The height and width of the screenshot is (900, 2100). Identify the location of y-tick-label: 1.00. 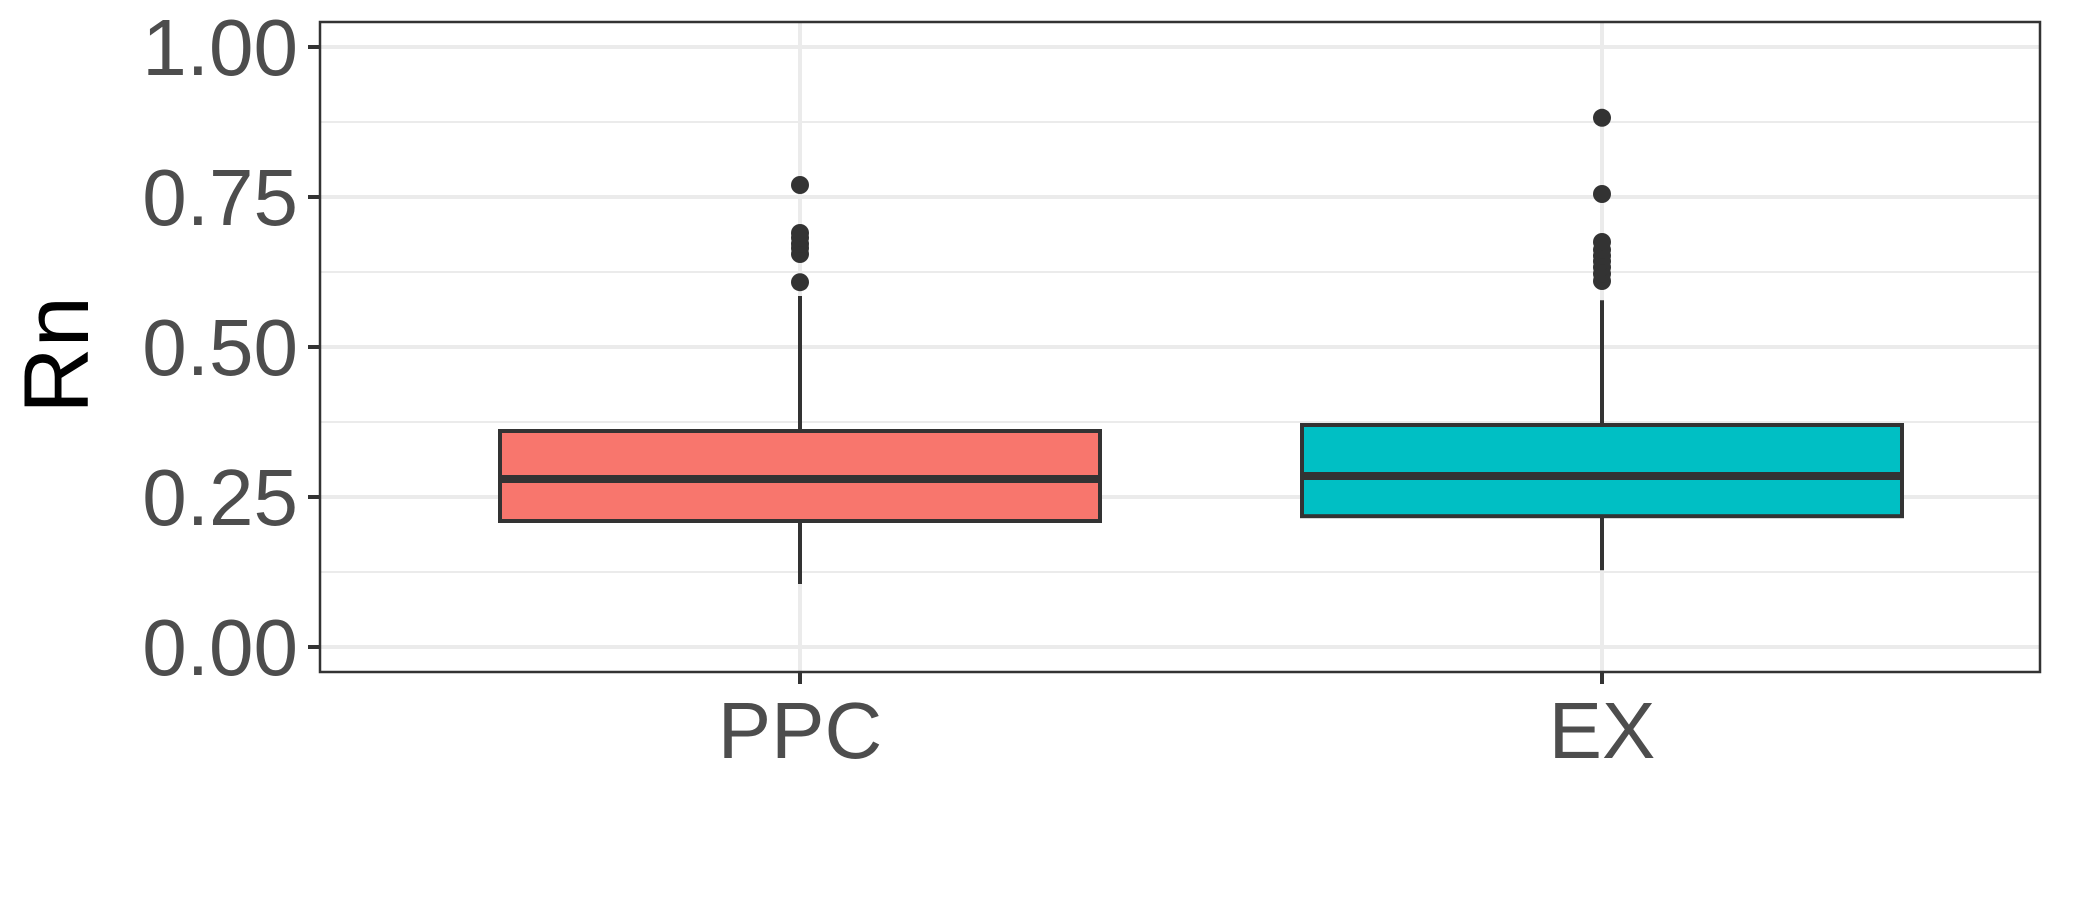
(220, 47).